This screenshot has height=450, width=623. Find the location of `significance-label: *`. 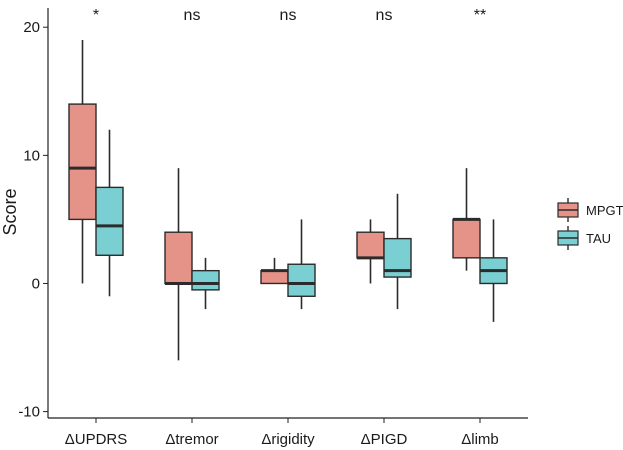

significance-label: * is located at coordinates (96, 15).